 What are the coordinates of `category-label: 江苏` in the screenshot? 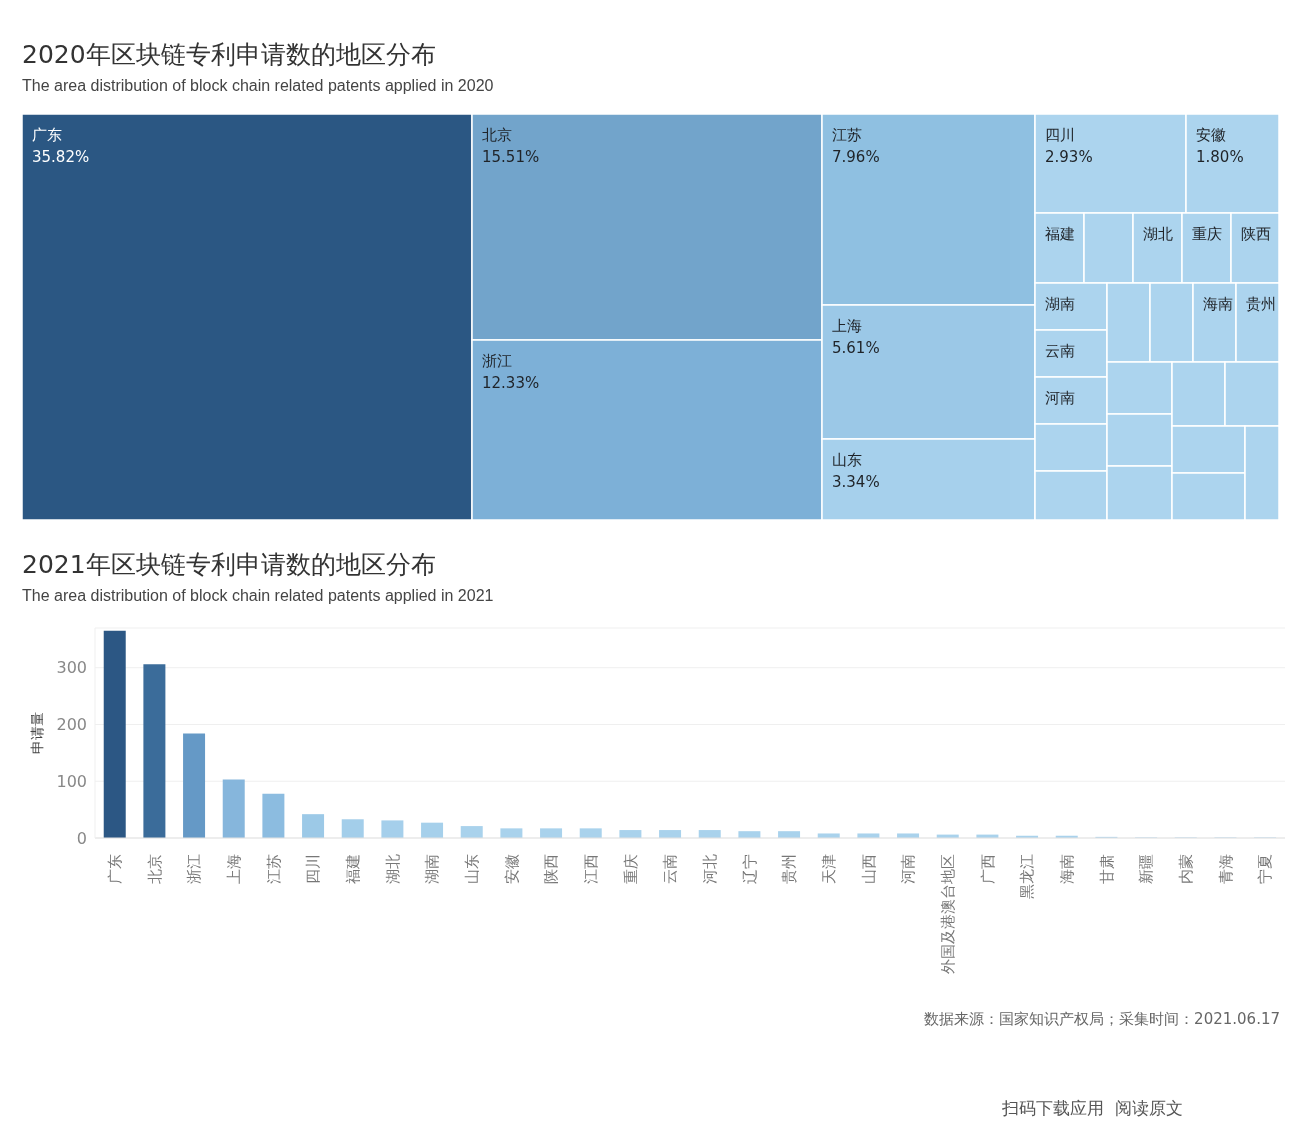 It's located at (847, 135).